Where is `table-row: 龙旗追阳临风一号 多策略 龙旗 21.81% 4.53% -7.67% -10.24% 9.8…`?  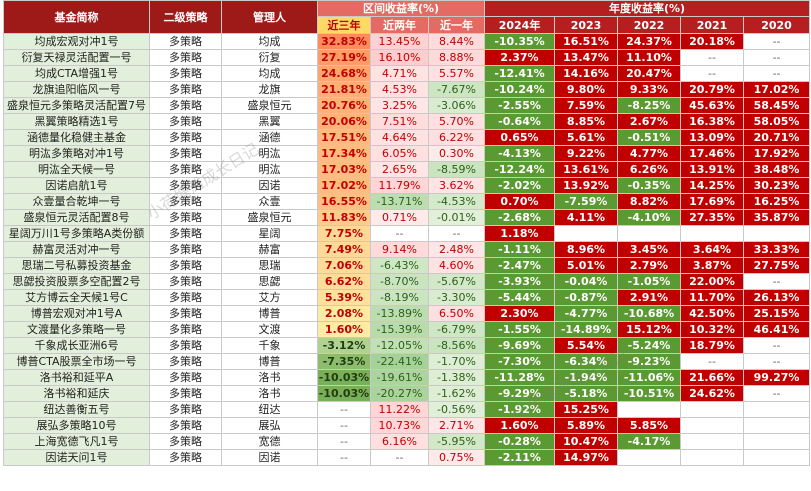
table-row: 龙旗追阳临风一号 多策略 龙旗 21.81% 4.53% -7.67% -10.24% 9.8… is located at coordinates (407, 89).